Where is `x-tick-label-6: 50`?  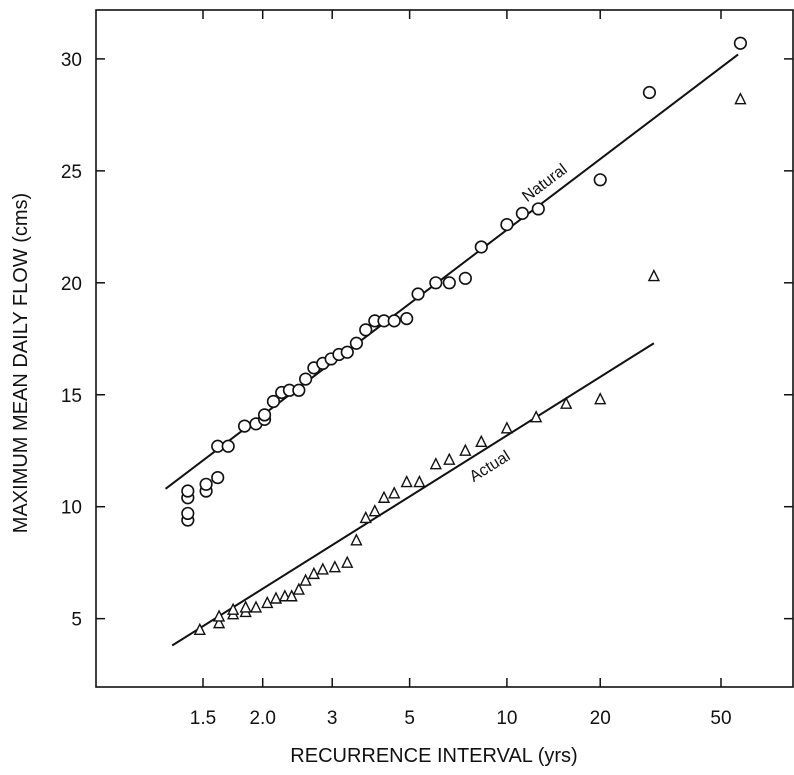 x-tick-label-6: 50 is located at coordinates (720, 718).